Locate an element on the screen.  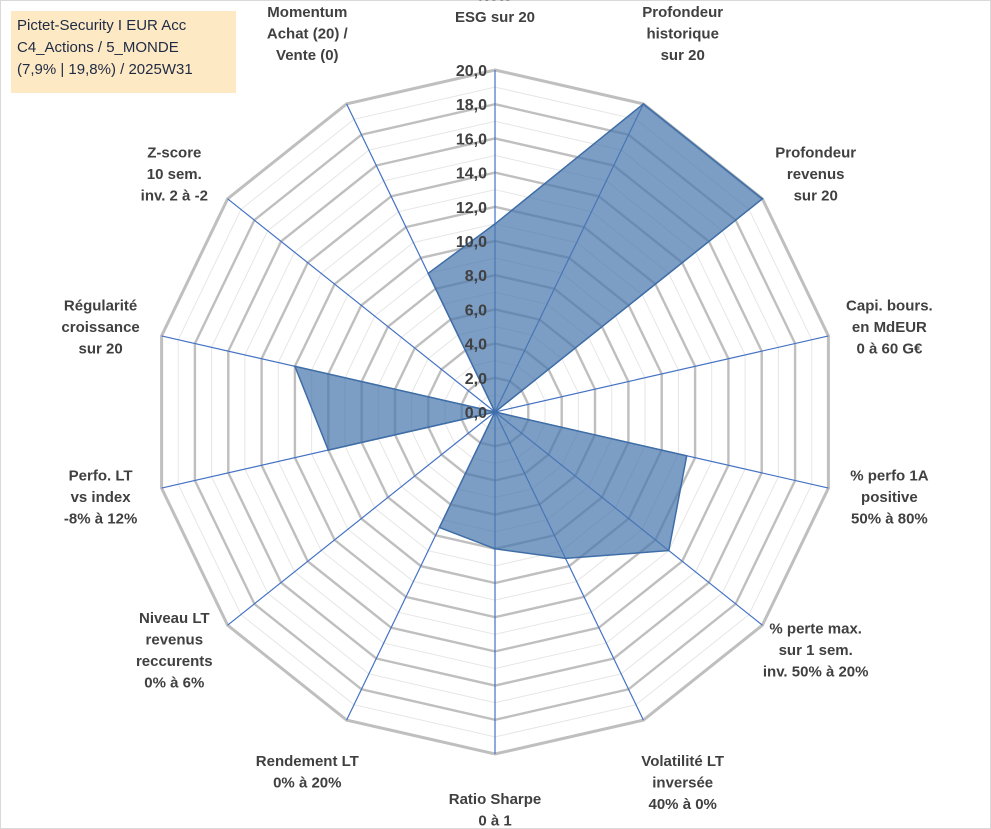
tick-label: 10,0 is located at coordinates (471, 242).